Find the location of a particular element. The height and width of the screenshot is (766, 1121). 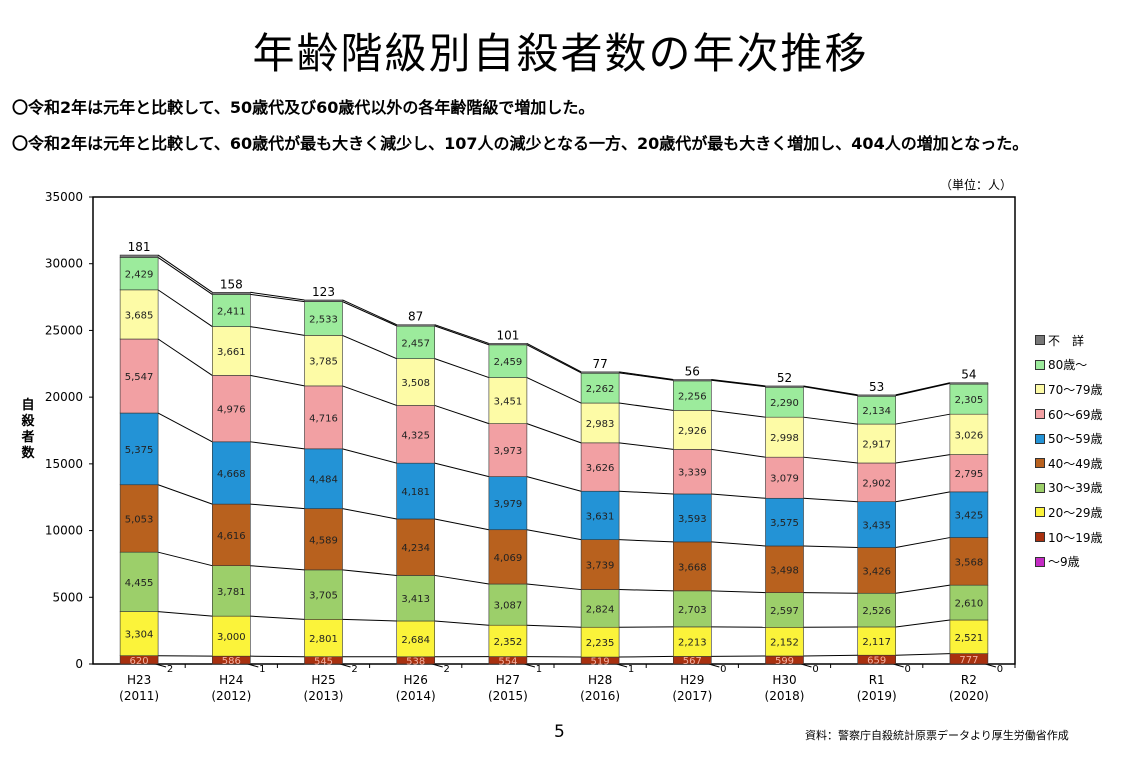

data-label: 4,455 is located at coordinates (139, 583).